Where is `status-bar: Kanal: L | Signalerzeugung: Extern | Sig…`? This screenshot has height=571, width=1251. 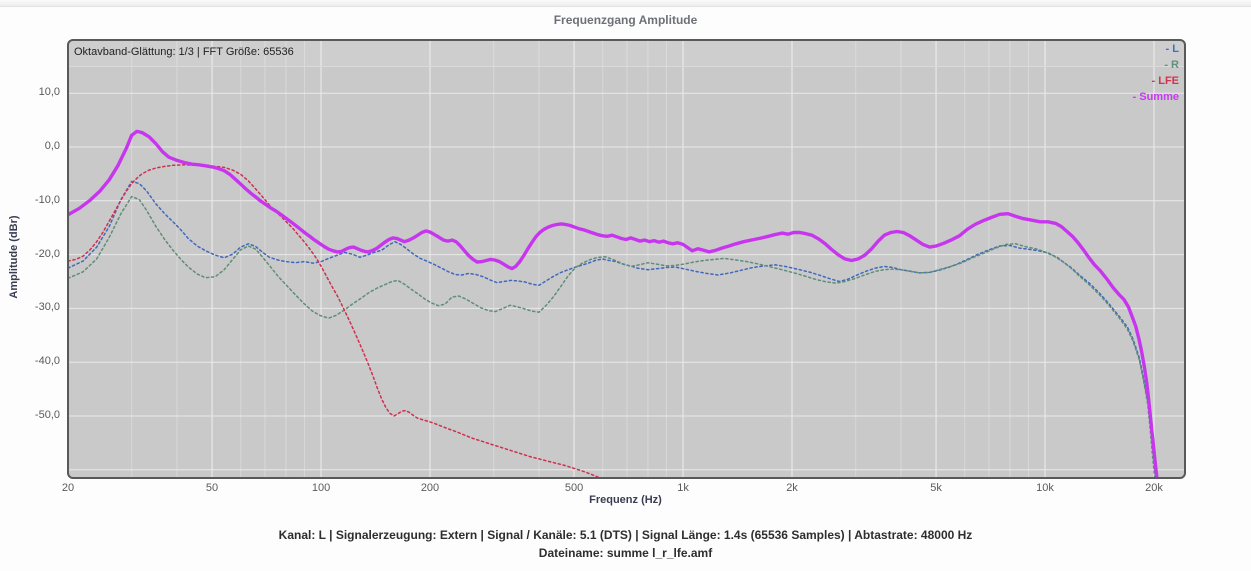 status-bar: Kanal: L | Signalerzeugung: Extern | Sig… is located at coordinates (625, 544).